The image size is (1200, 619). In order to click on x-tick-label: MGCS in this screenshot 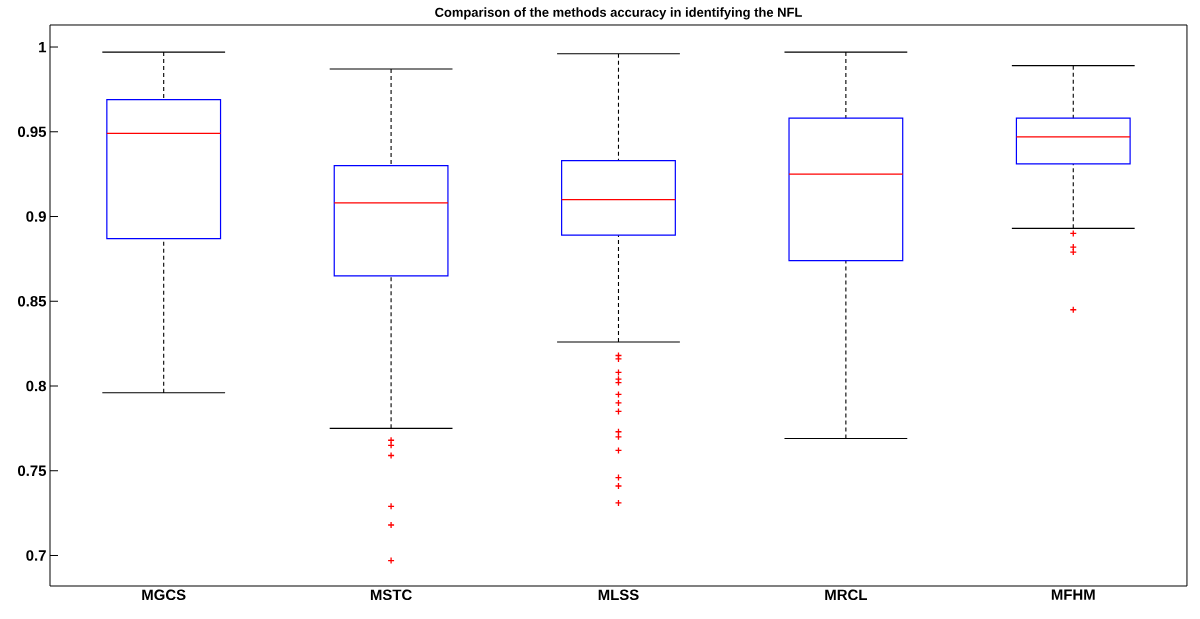, I will do `click(164, 595)`.